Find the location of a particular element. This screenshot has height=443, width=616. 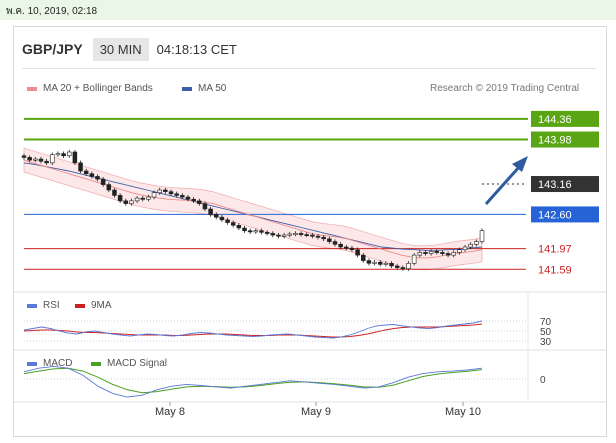

level-tag-143.98 is located at coordinates (565, 139).